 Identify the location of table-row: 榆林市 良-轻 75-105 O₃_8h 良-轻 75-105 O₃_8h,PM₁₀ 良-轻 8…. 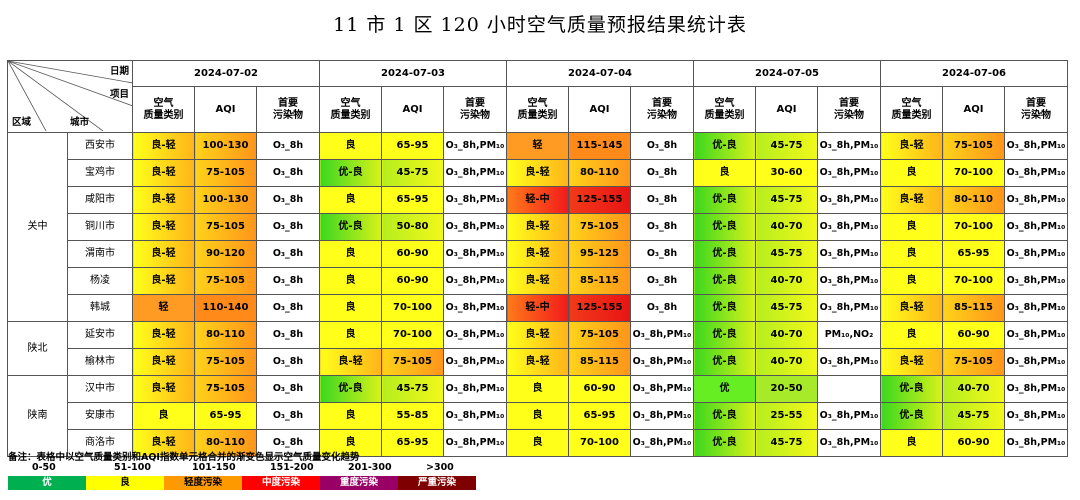
(538, 362).